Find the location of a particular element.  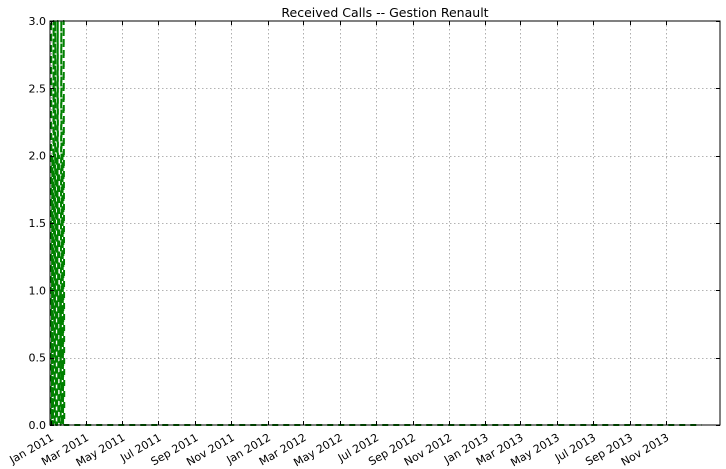

y-tick-label: 3.0 is located at coordinates (38, 21).